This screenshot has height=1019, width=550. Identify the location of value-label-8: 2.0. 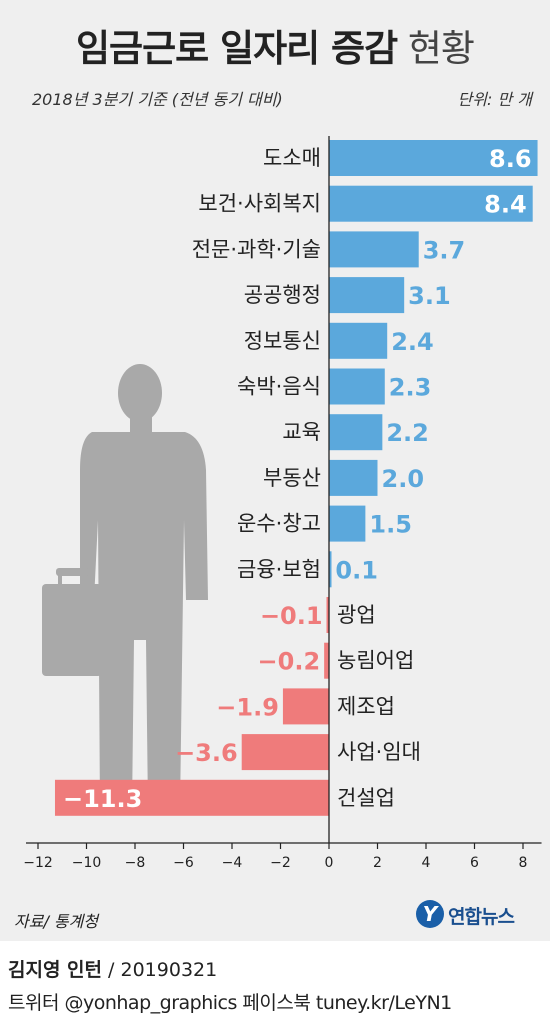
(403, 479).